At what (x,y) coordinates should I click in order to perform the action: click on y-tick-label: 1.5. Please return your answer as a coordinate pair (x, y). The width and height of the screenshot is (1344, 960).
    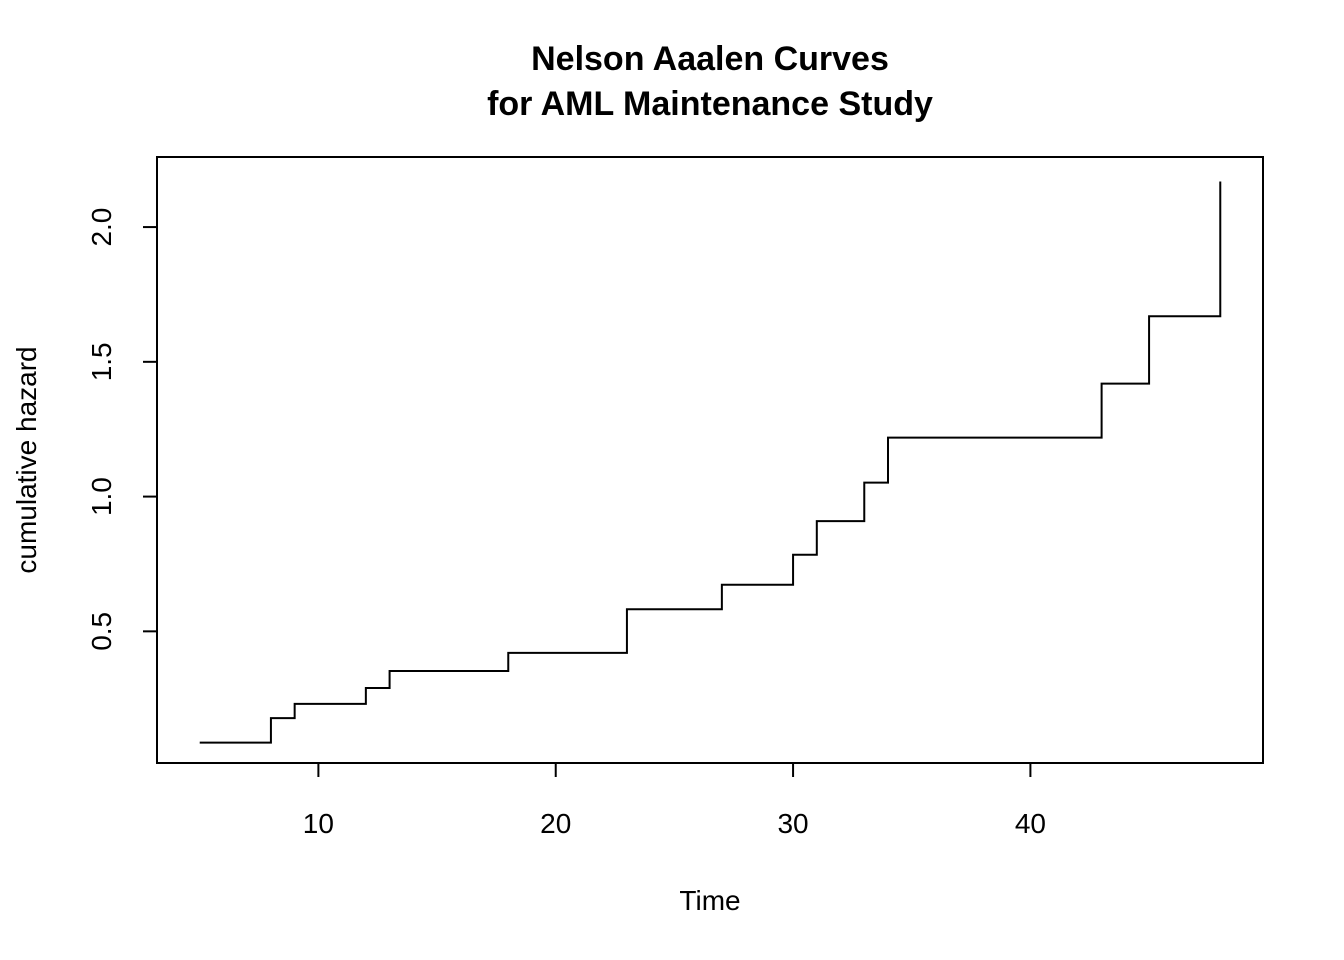
    Looking at the image, I should click on (101, 361).